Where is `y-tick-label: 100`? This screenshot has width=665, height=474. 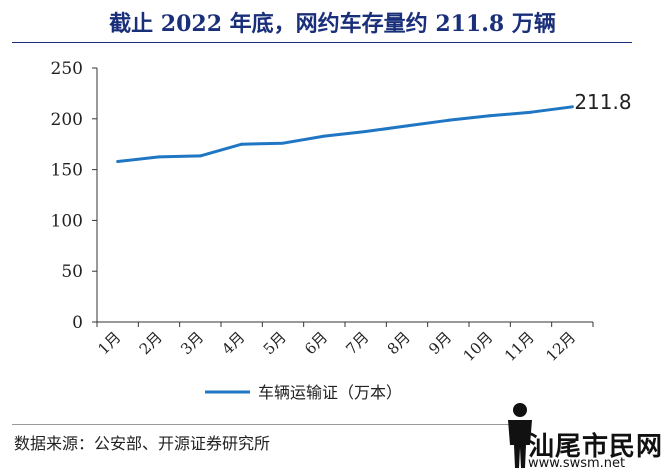 y-tick-label: 100 is located at coordinates (67, 221).